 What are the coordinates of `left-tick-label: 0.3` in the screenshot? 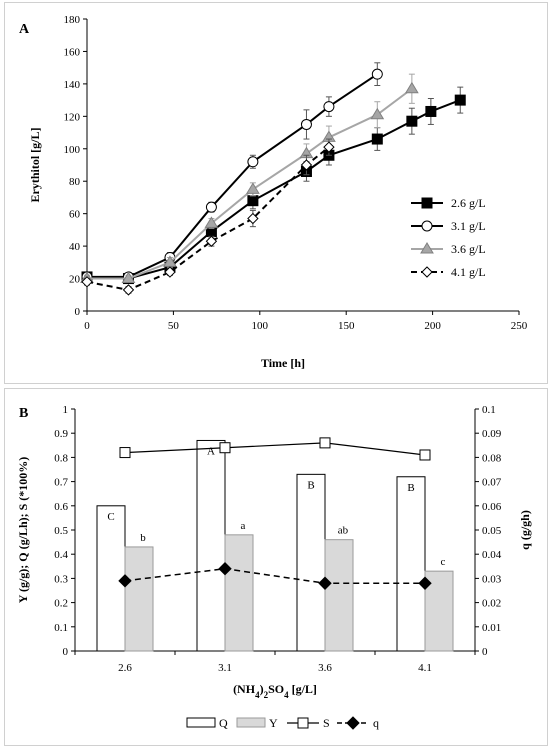 It's located at (61, 579).